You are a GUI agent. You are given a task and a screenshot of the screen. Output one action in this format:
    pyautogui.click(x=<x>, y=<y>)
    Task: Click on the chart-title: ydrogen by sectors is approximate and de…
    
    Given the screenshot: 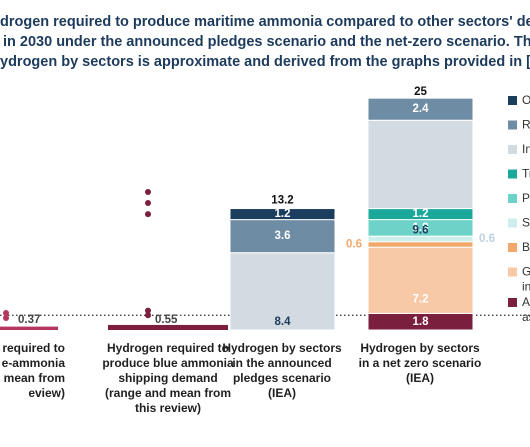 What is the action you would take?
    pyautogui.click(x=265, y=62)
    